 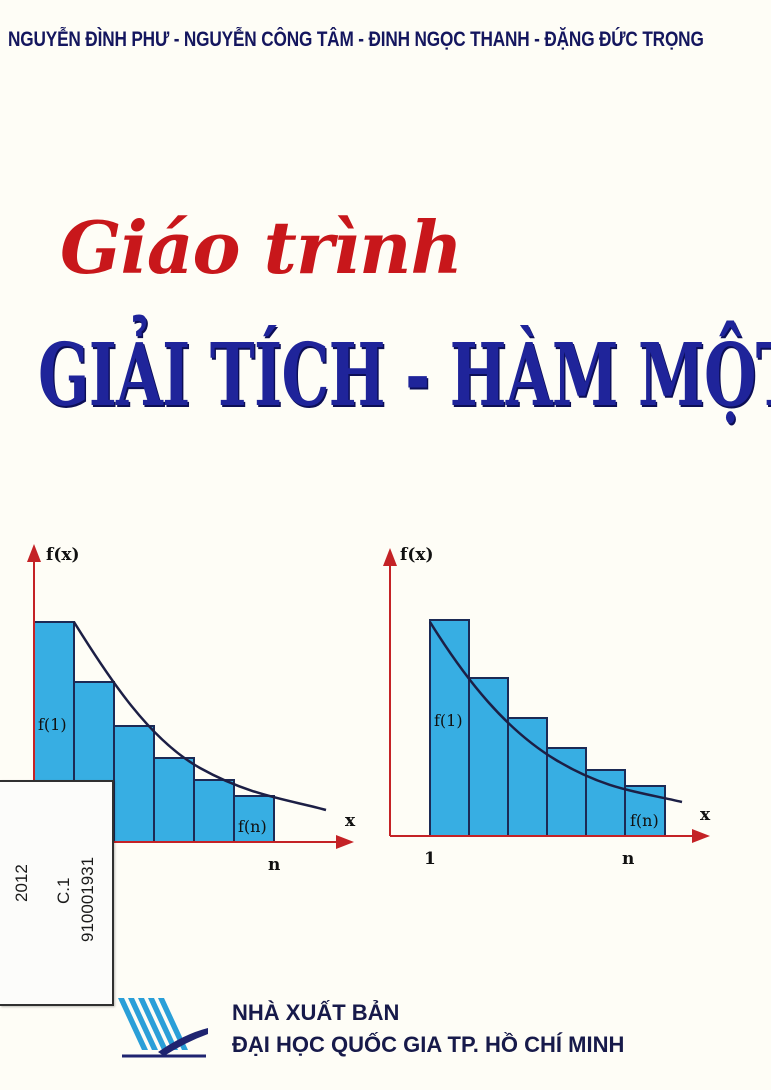 What do you see at coordinates (316, 1012) in the screenshot?
I see `publisher-line1: NHÀ XUẤT BẢN` at bounding box center [316, 1012].